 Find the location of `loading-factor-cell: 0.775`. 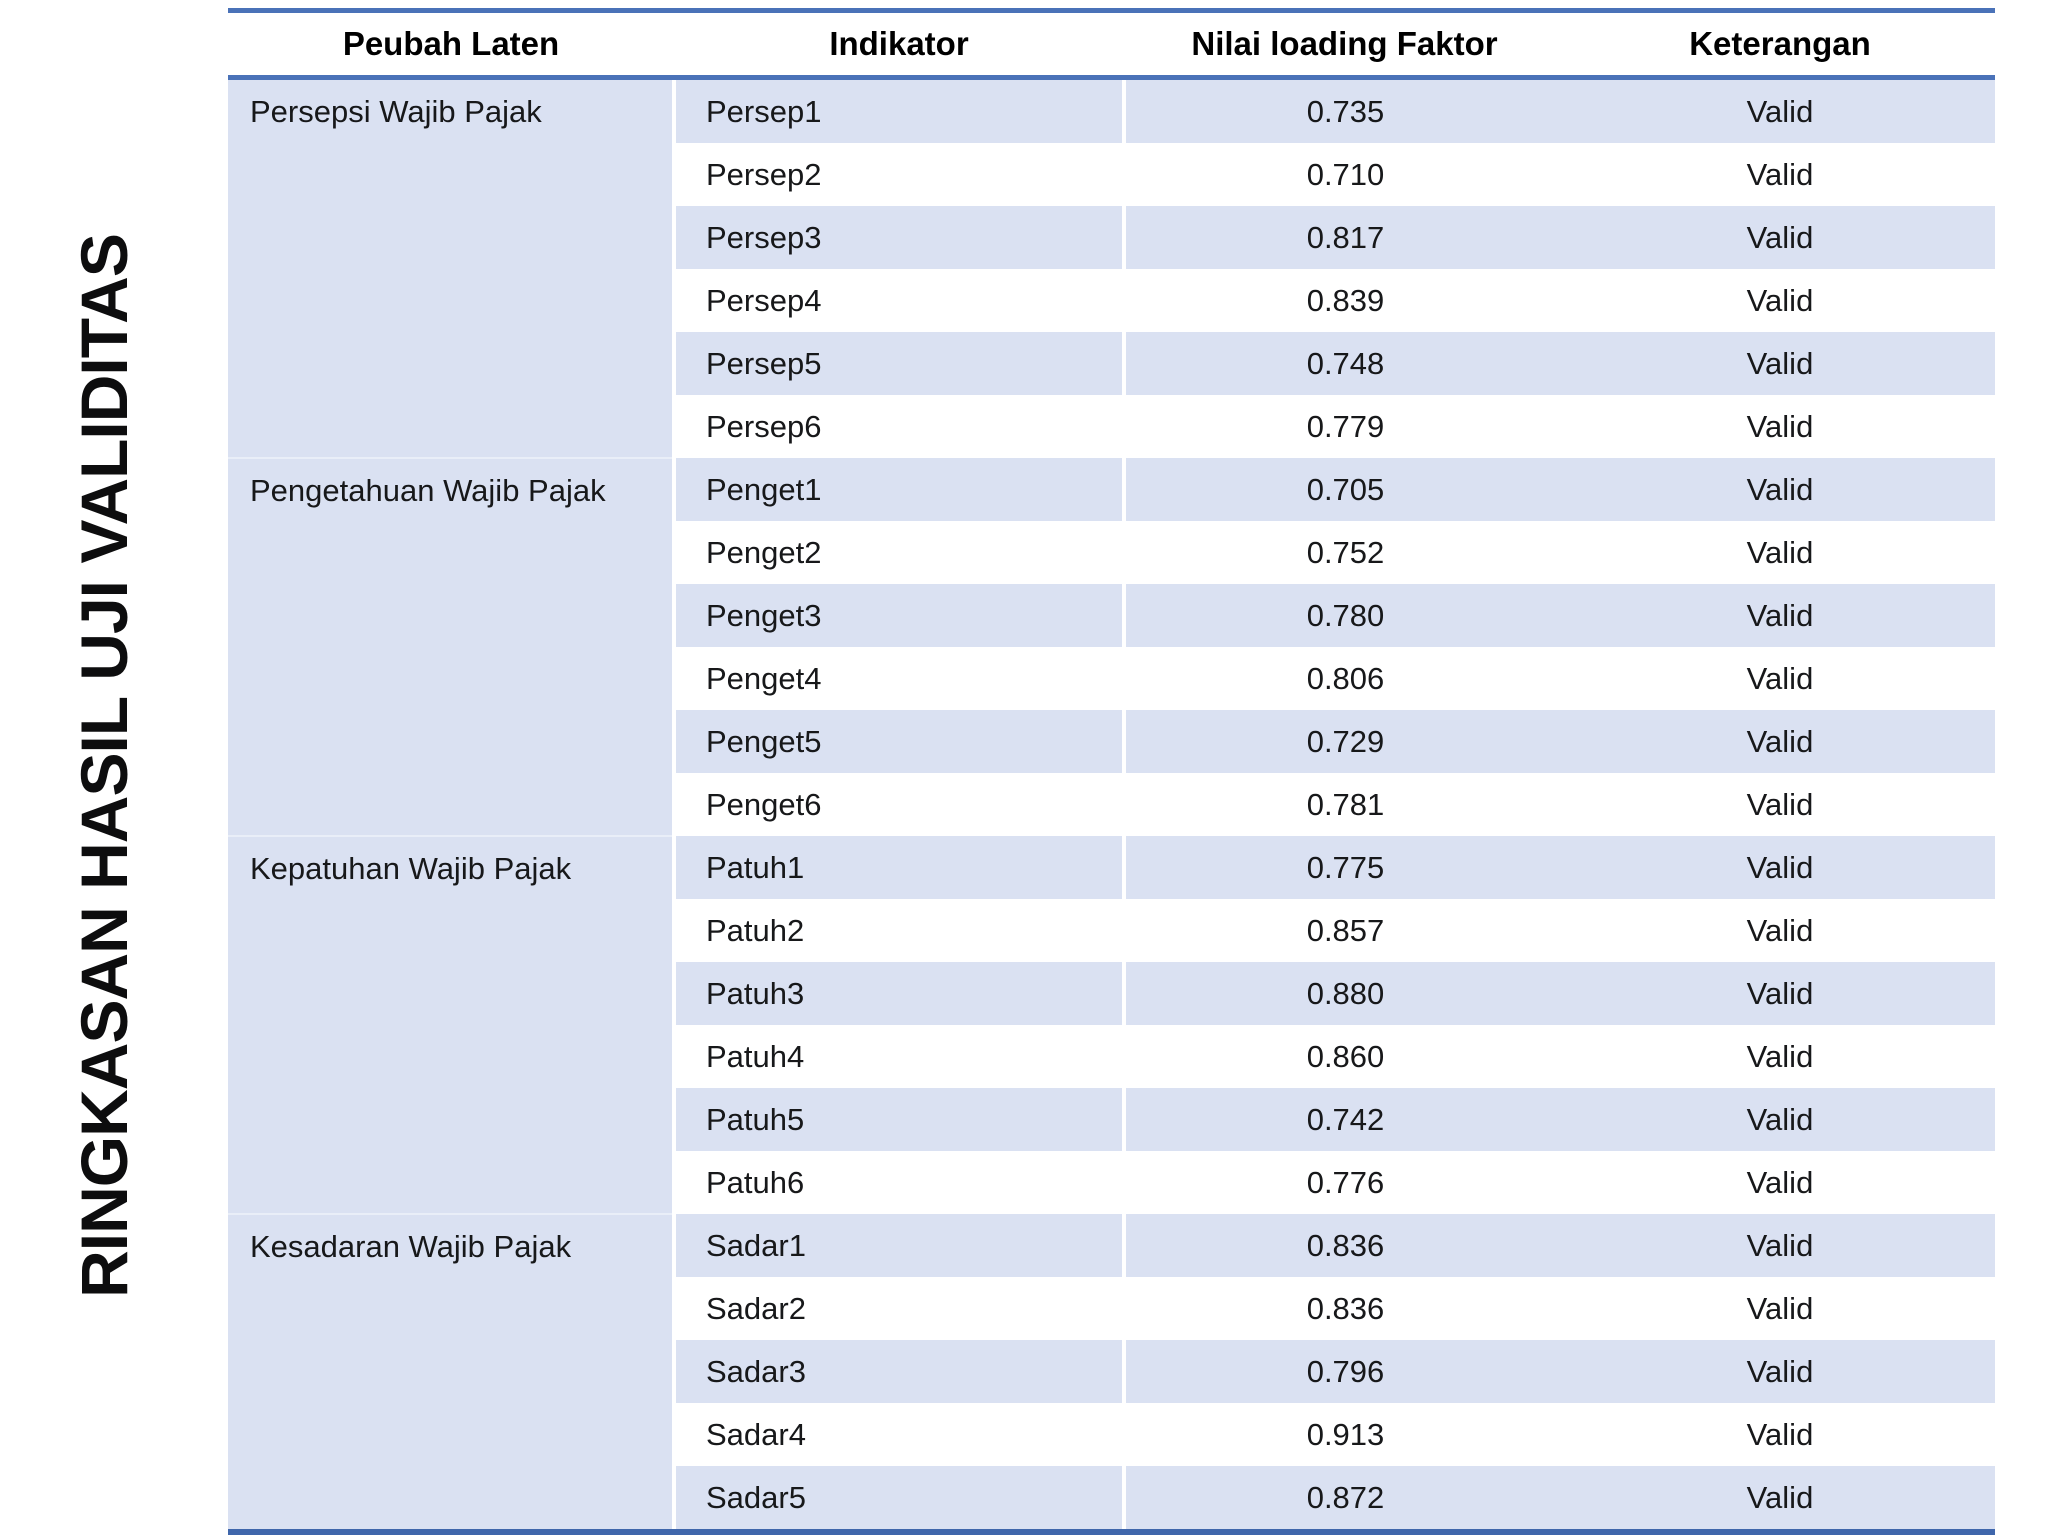

loading-factor-cell: 0.775 is located at coordinates (1344, 867).